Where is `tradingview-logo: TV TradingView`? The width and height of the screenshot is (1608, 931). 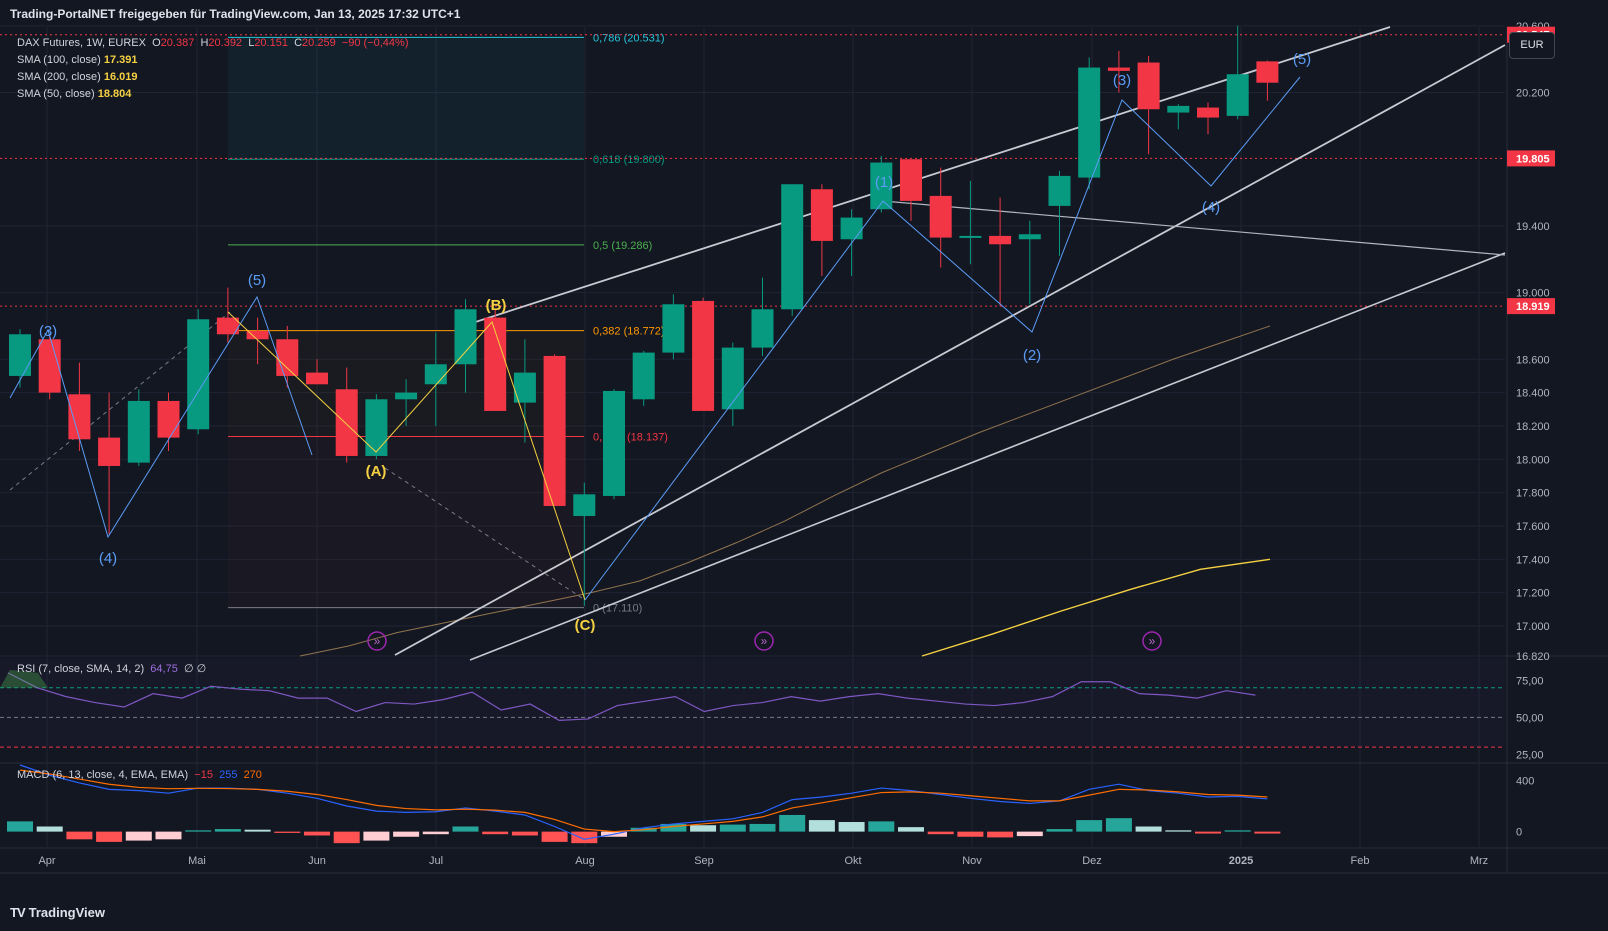
tradingview-logo: TV TradingView is located at coordinates (57, 912).